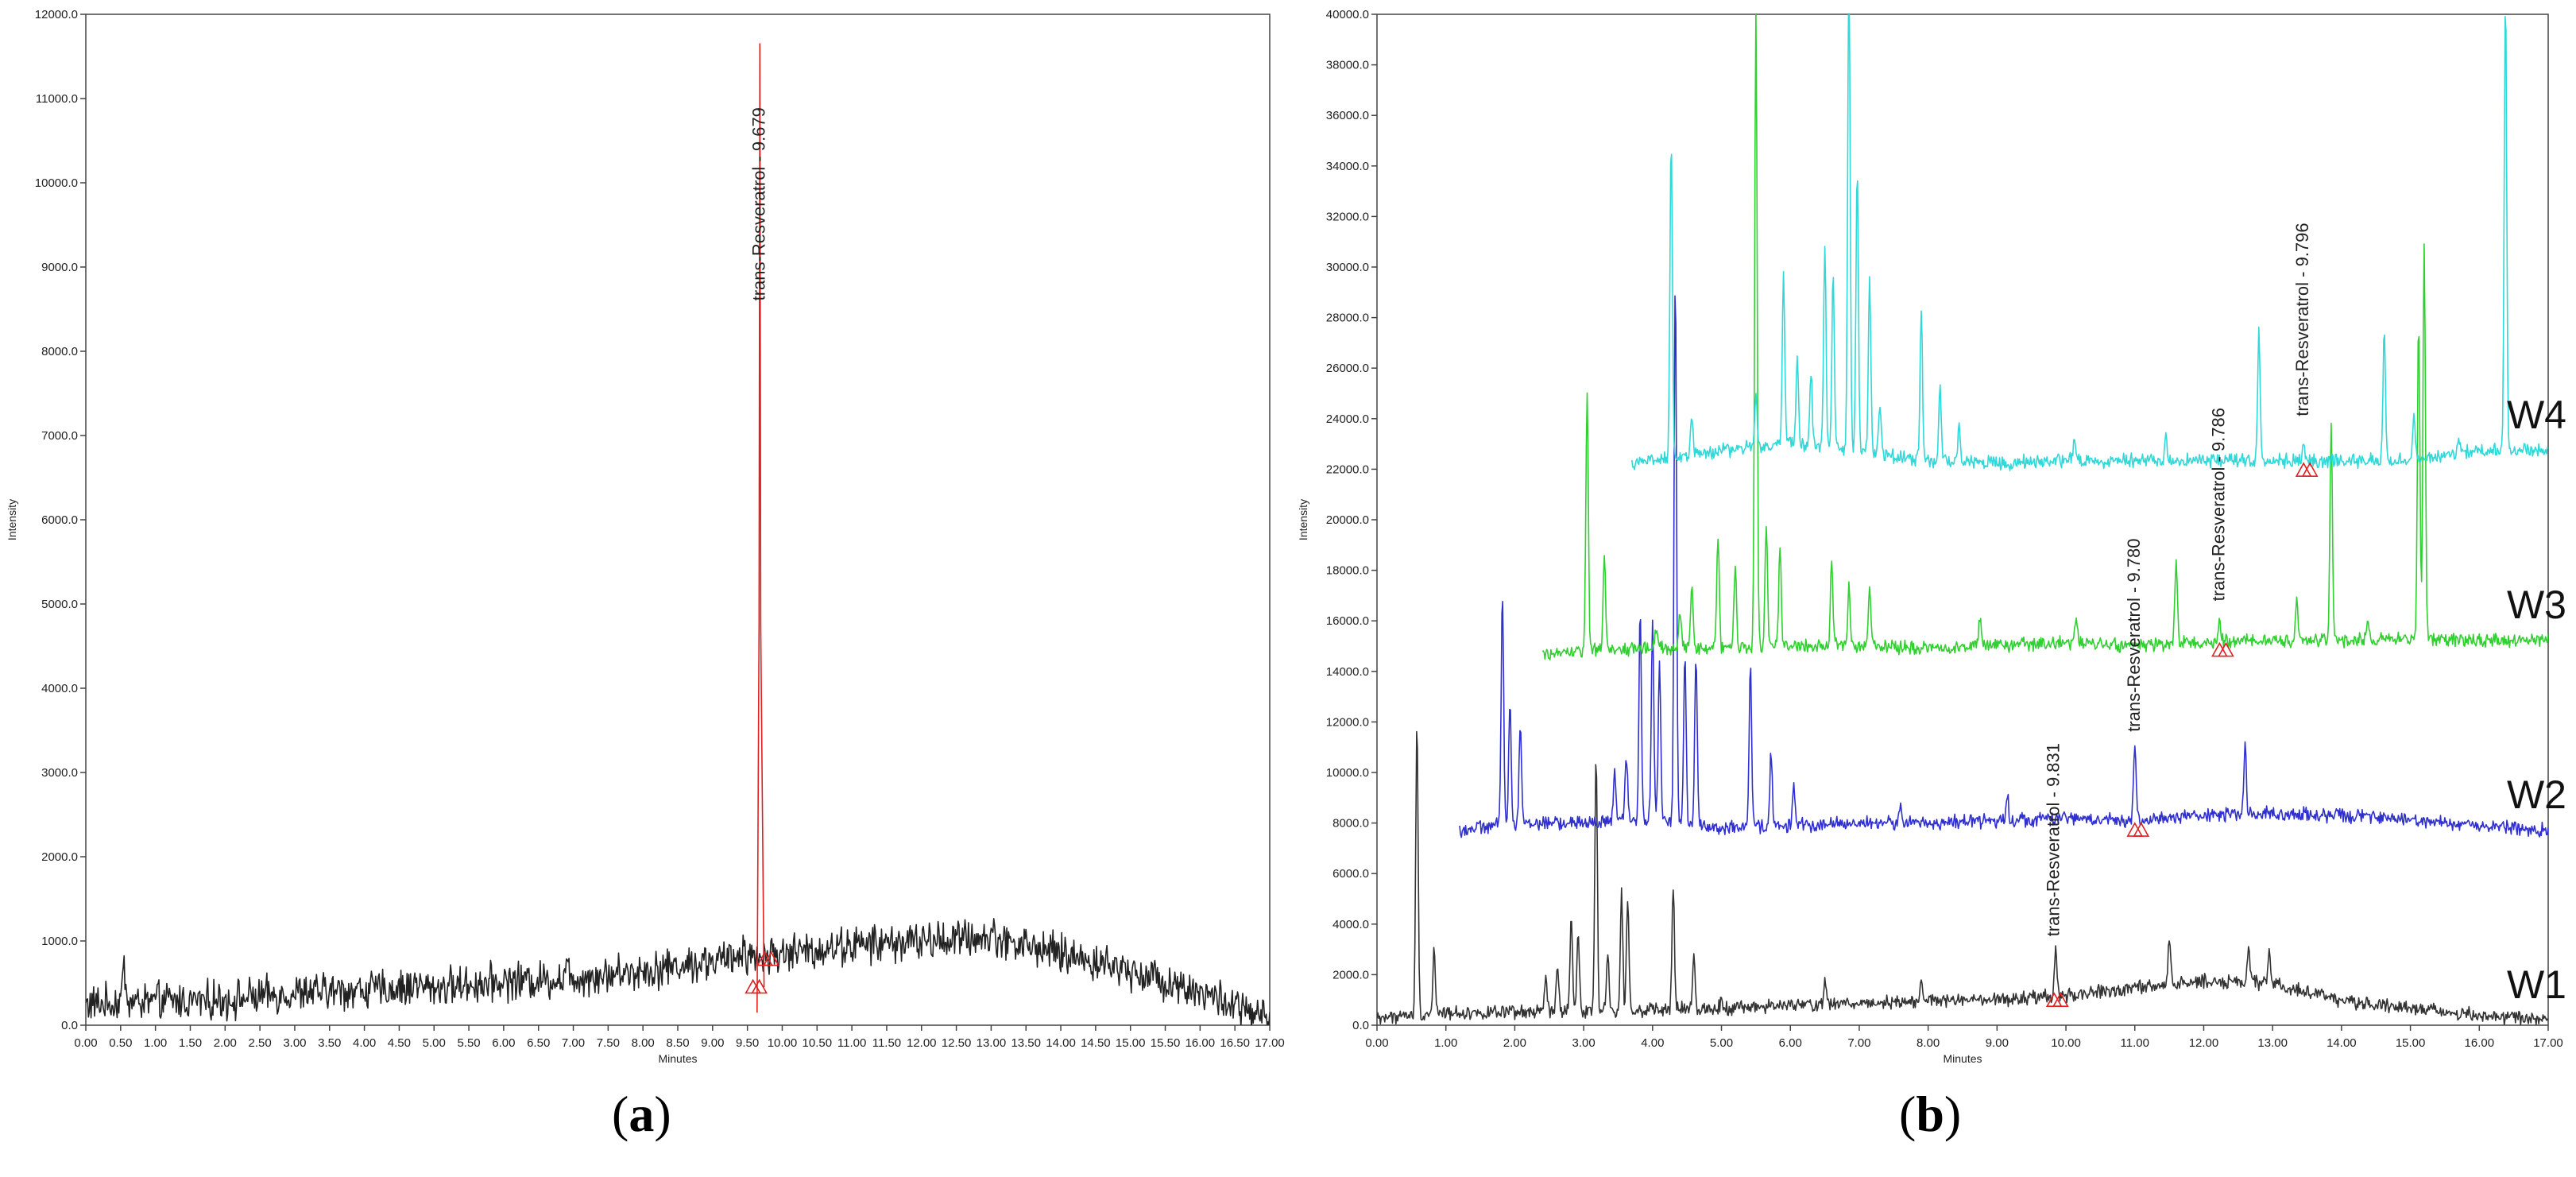 The height and width of the screenshot is (1177, 2576). I want to click on y-tick-label: 7000.0, so click(59, 436).